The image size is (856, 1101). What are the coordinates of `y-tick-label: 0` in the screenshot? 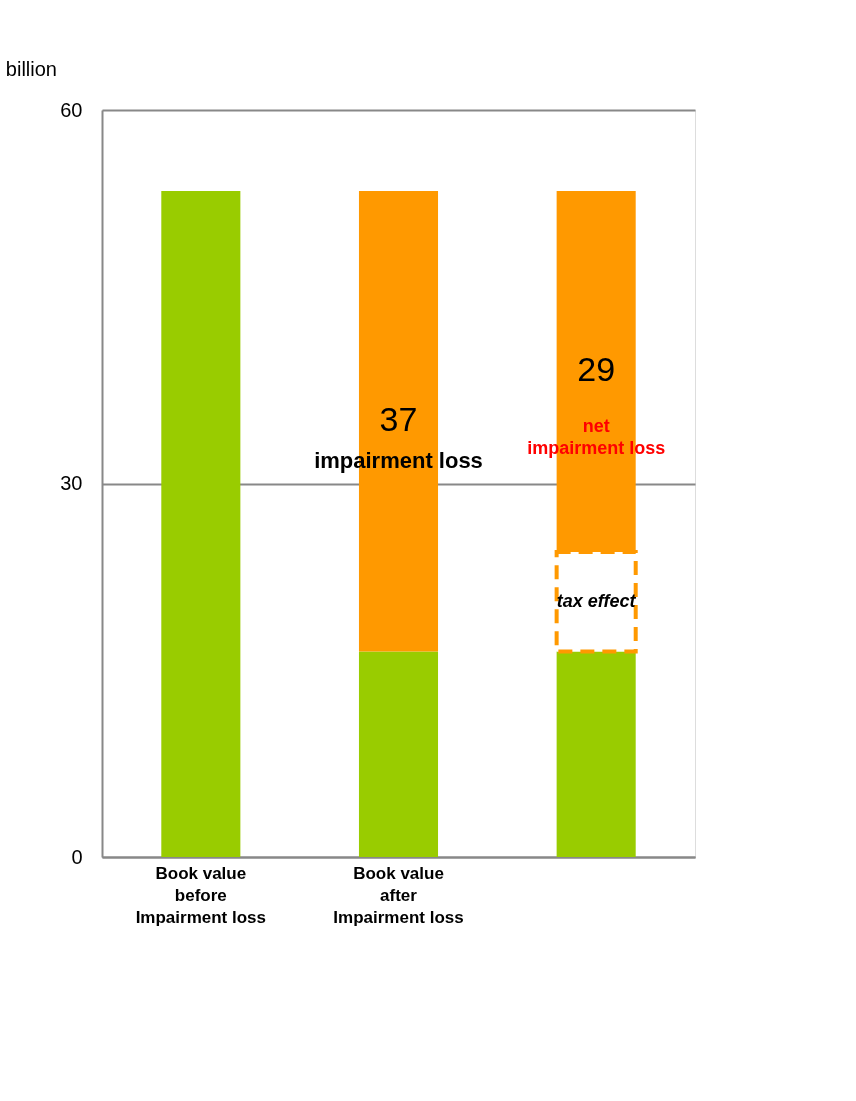 It's located at (77, 856).